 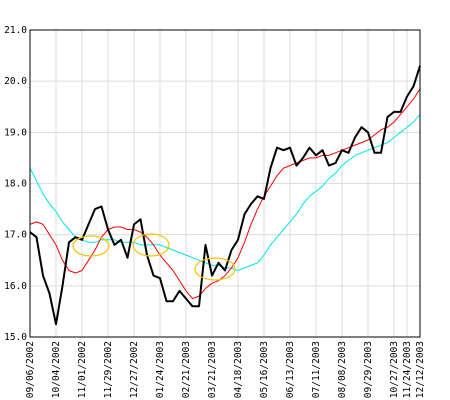 What do you see at coordinates (15, 286) in the screenshot?
I see `y-tick-label: 16.0` at bounding box center [15, 286].